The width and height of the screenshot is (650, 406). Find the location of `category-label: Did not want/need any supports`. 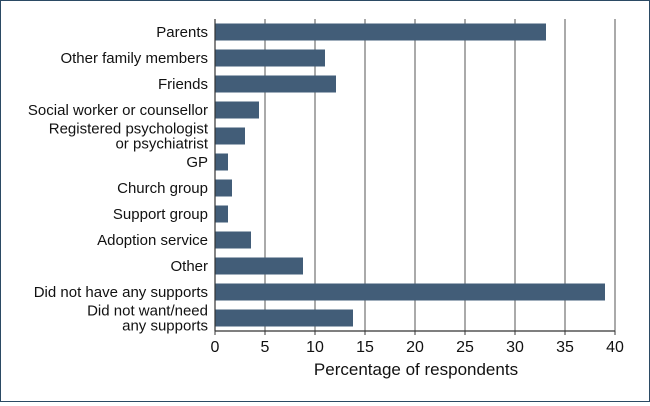

category-label: Did not want/need any supports is located at coordinates (147, 319).